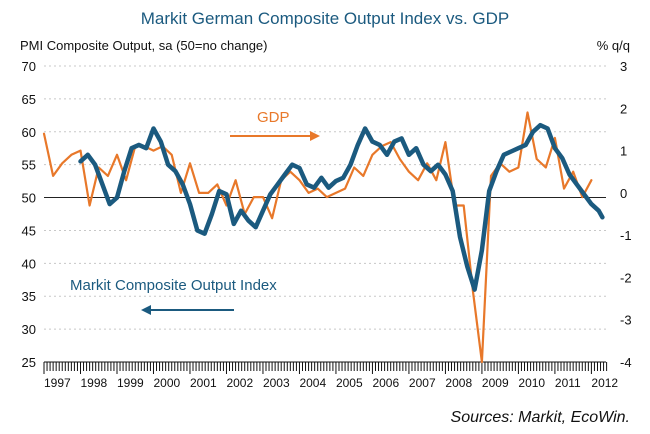 The width and height of the screenshot is (650, 434). I want to click on y-left-tick-label: 45, so click(29, 230).